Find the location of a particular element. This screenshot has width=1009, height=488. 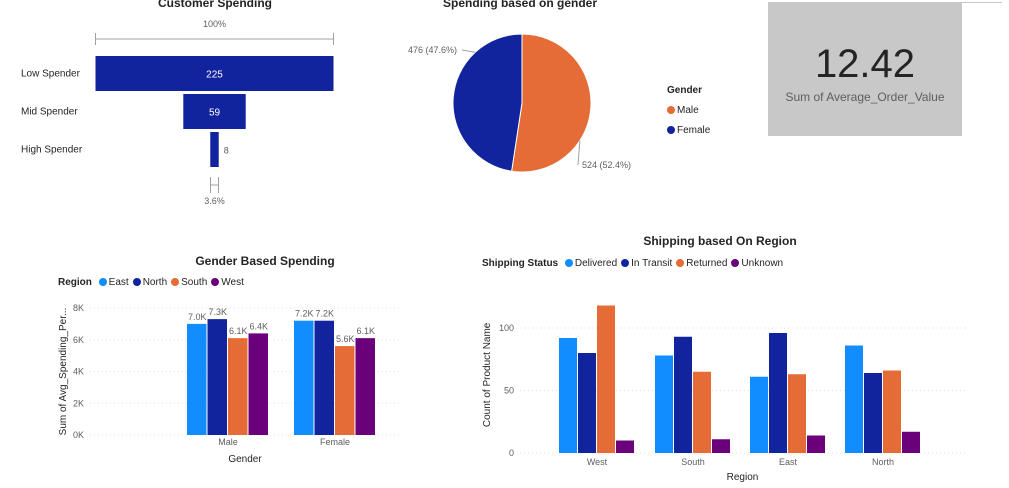

top-divider is located at coordinates (982, 2).